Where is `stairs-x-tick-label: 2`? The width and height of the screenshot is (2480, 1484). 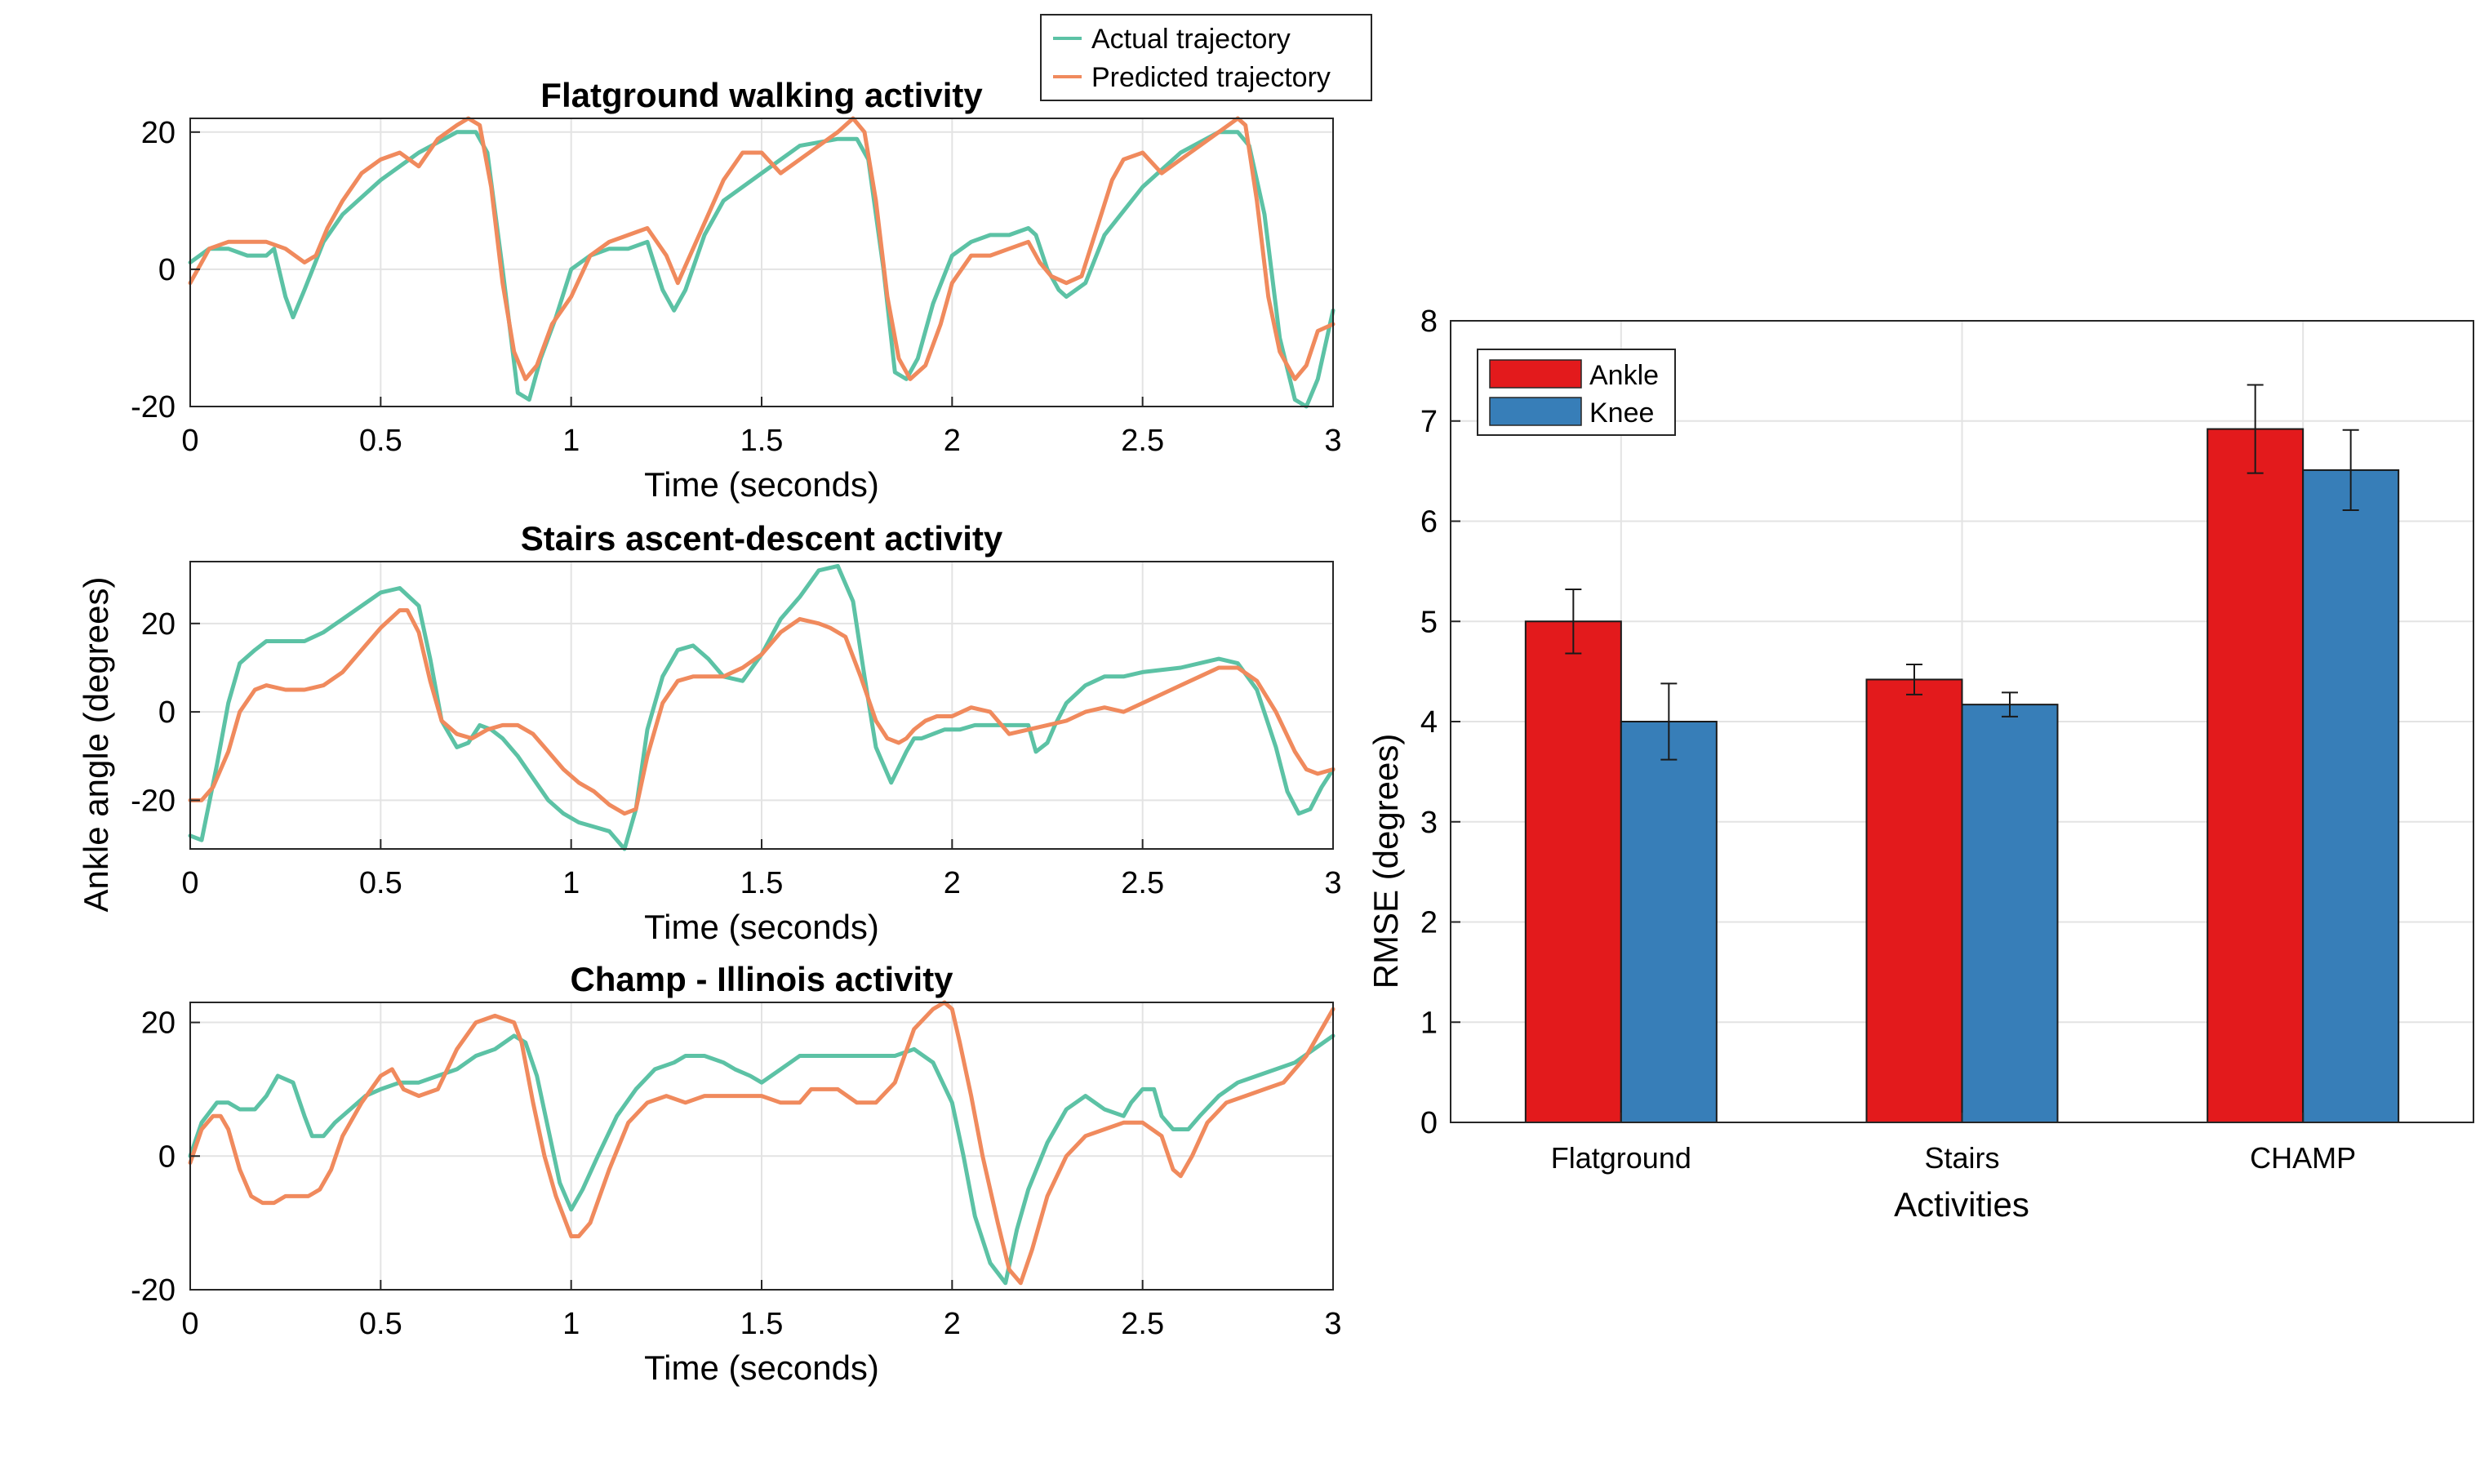 stairs-x-tick-label: 2 is located at coordinates (952, 883).